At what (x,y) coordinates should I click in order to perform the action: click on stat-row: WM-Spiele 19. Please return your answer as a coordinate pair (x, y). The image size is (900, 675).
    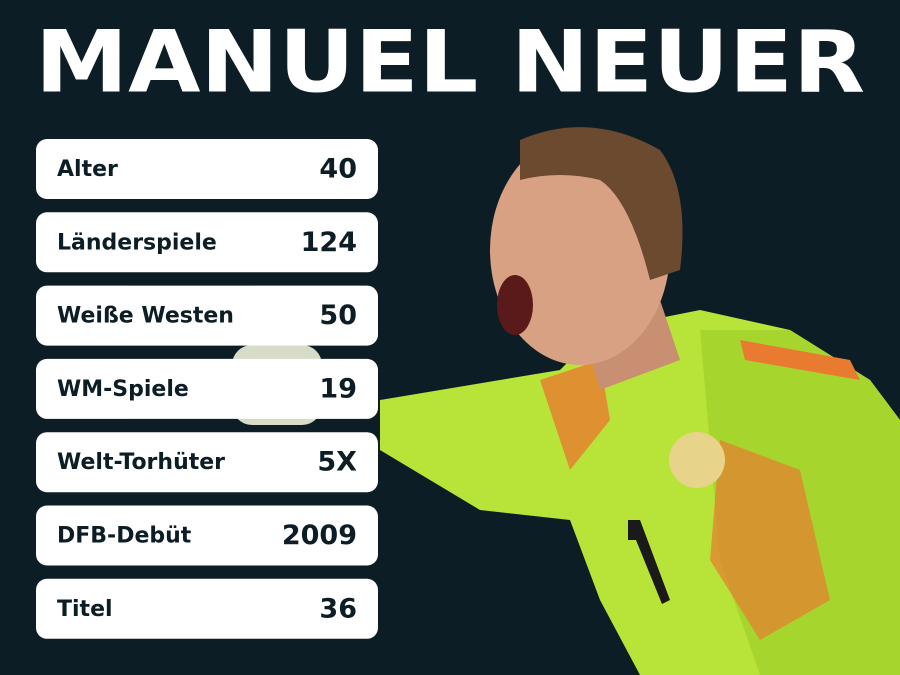
    Looking at the image, I should click on (207, 388).